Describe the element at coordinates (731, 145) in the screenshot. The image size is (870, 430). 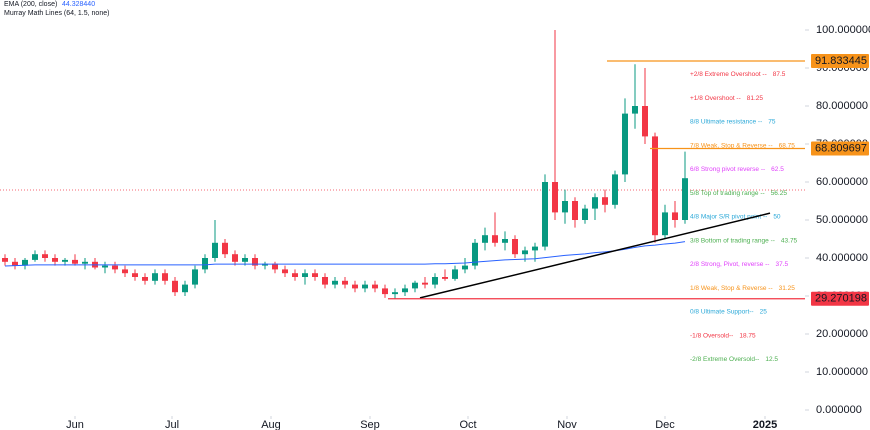
I see `murray-label: 7/8 Weak, Stop & Reverse --` at that location.